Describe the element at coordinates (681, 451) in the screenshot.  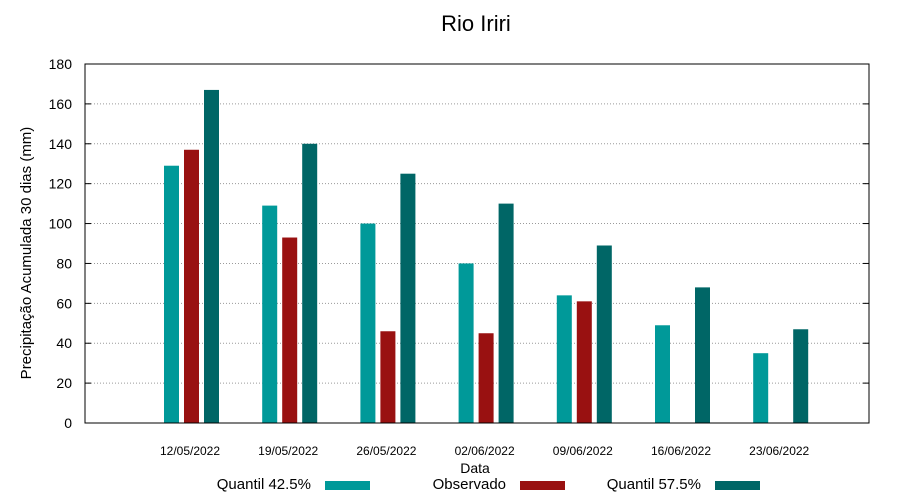
I see `x-tick-label: 16/06/2022` at that location.